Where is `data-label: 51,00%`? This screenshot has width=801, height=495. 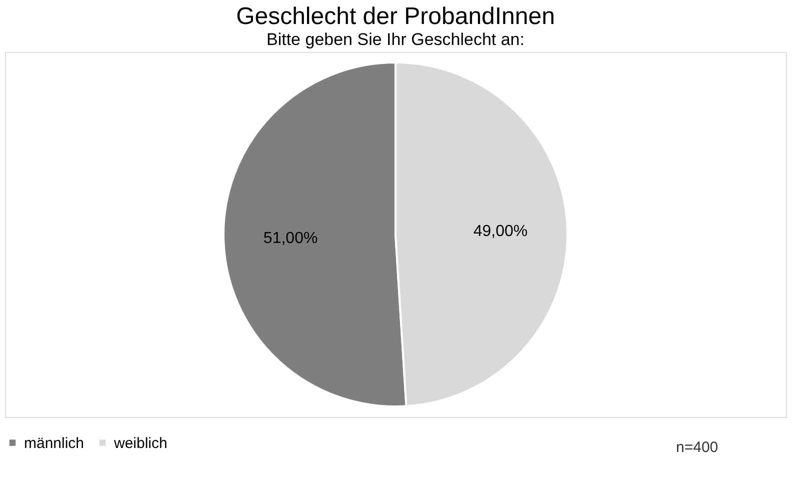 data-label: 51,00% is located at coordinates (290, 238).